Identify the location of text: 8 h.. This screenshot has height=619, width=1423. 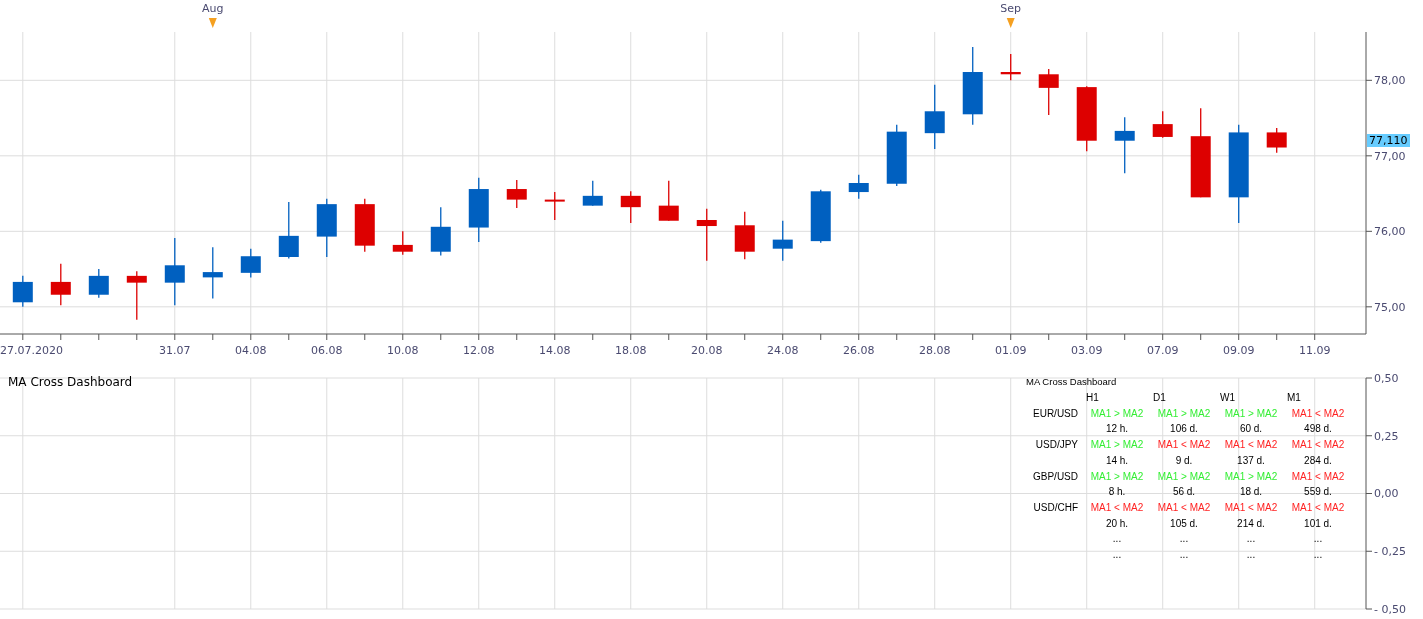
(1117, 492).